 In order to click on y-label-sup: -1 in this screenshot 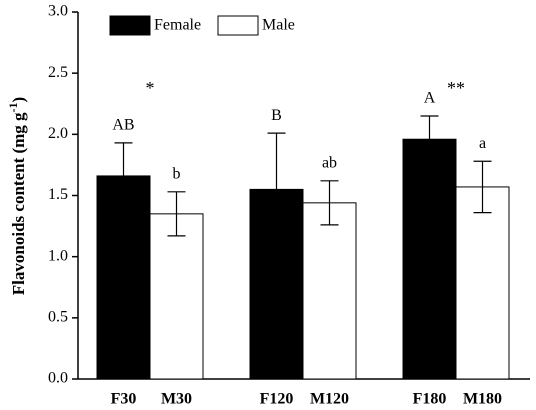, I will do `click(13, 107)`.